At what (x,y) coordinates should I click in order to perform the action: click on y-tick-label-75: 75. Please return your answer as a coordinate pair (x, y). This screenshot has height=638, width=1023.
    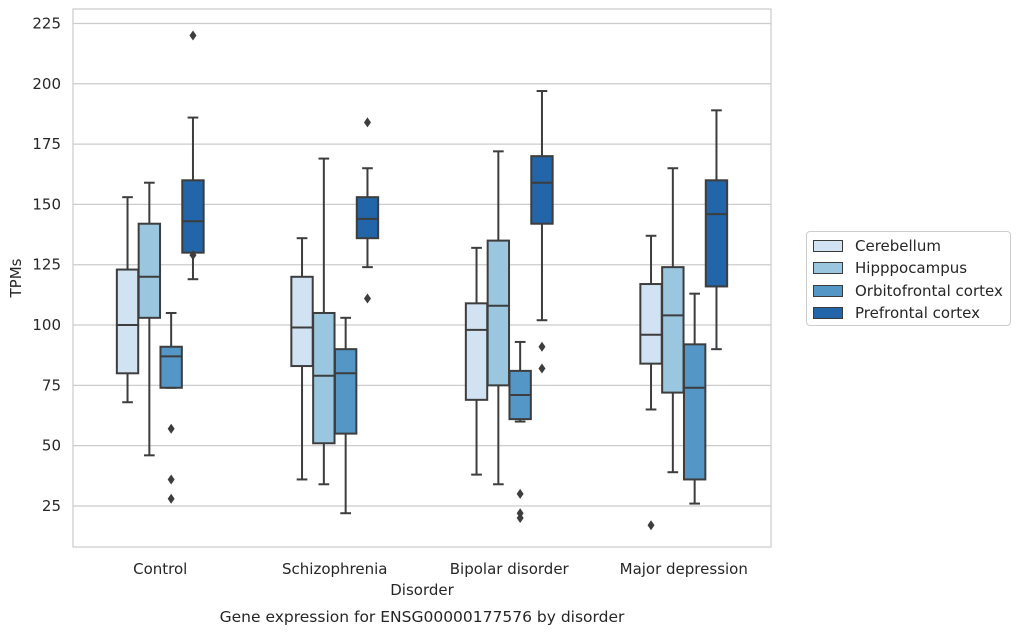
    Looking at the image, I should click on (51, 385).